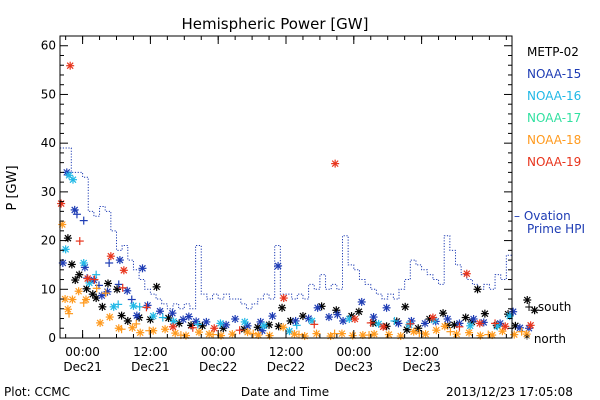  What do you see at coordinates (48, 289) in the screenshot?
I see `y-tick-label: 10` at bounding box center [48, 289].